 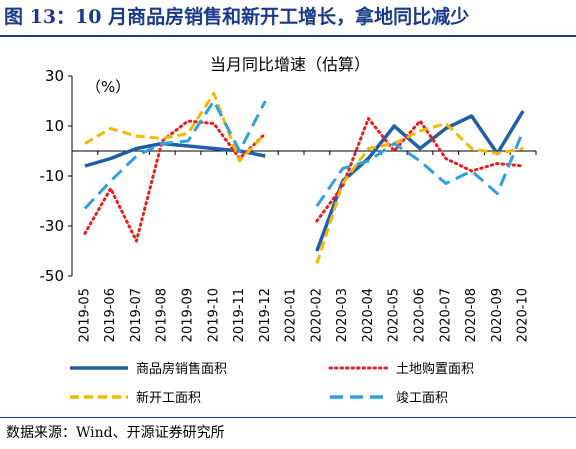 What do you see at coordinates (237, 17) in the screenshot?
I see `figure-title: 图 13：10 月商品房销售和新开工增长，拿地同比减少` at bounding box center [237, 17].